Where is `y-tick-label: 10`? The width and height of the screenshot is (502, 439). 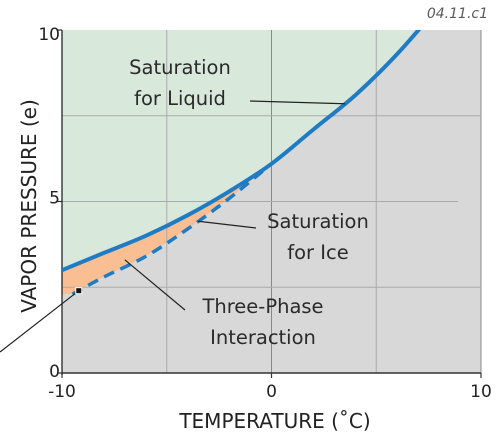 y-tick-label: 10 is located at coordinates (49, 35).